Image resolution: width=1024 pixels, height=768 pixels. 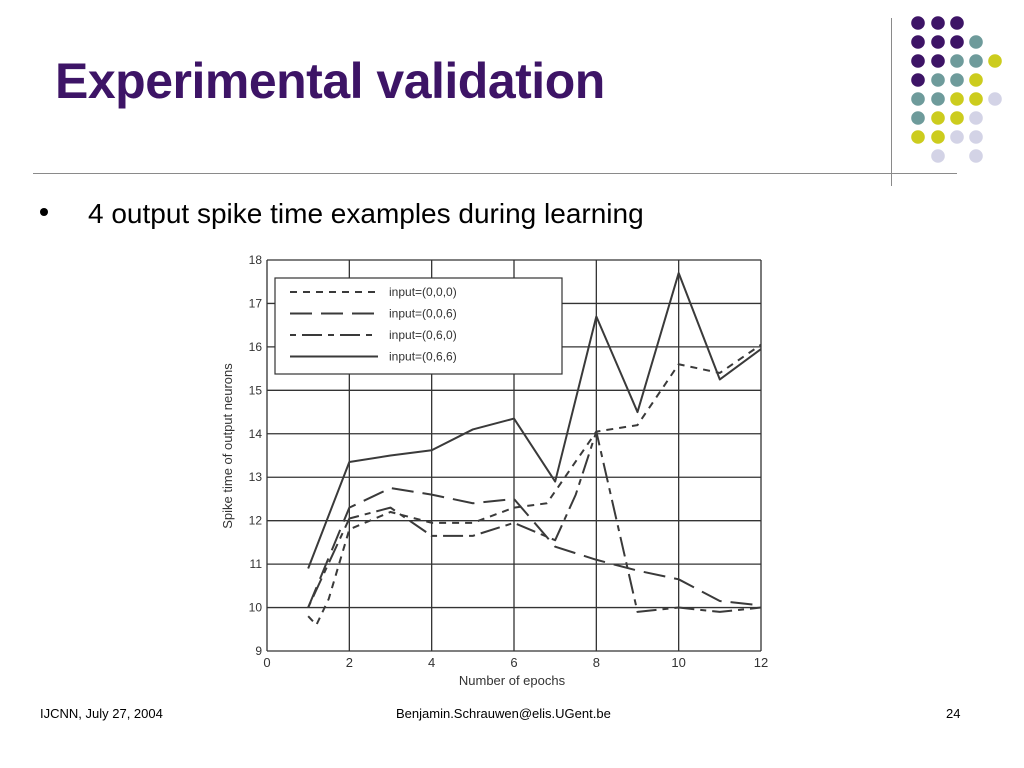 What do you see at coordinates (423, 335) in the screenshot?
I see `legend-label: input=(0,6,0)` at bounding box center [423, 335].